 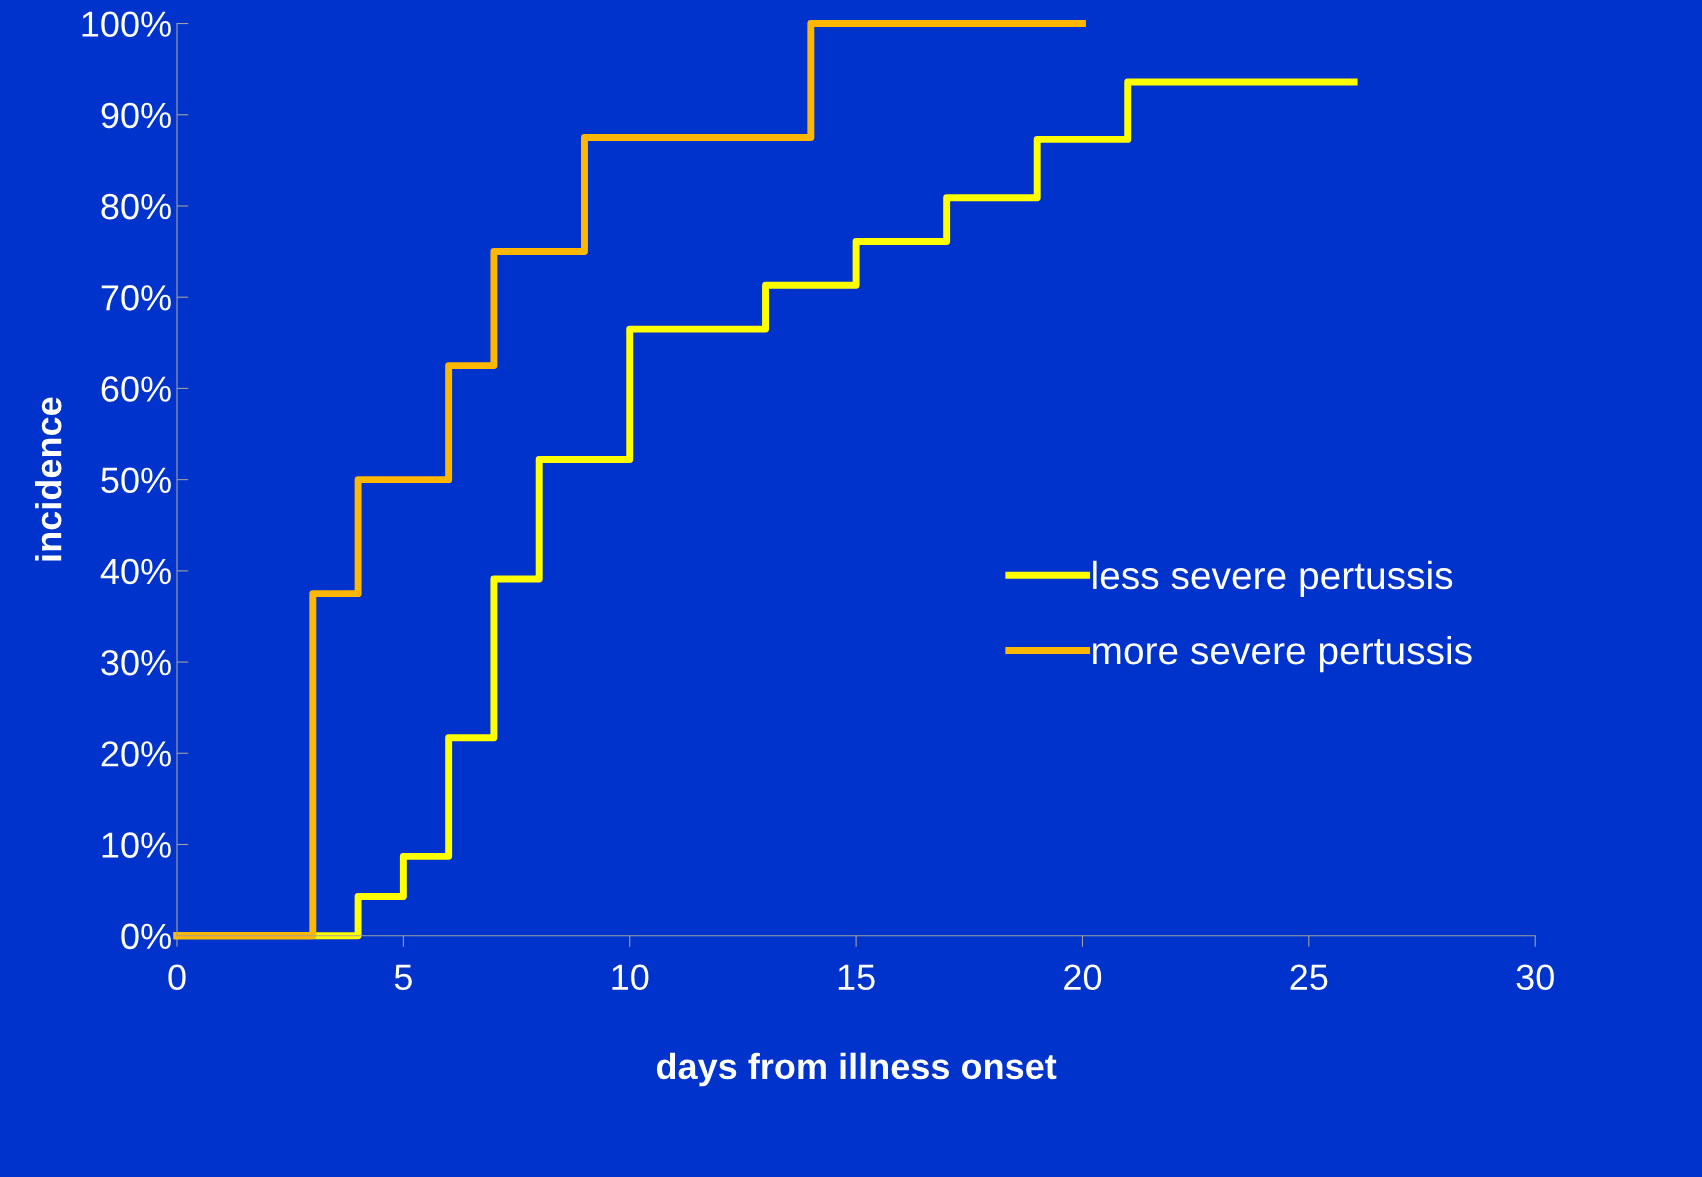 I want to click on y-tick-label: 80%, so click(x=136, y=206).